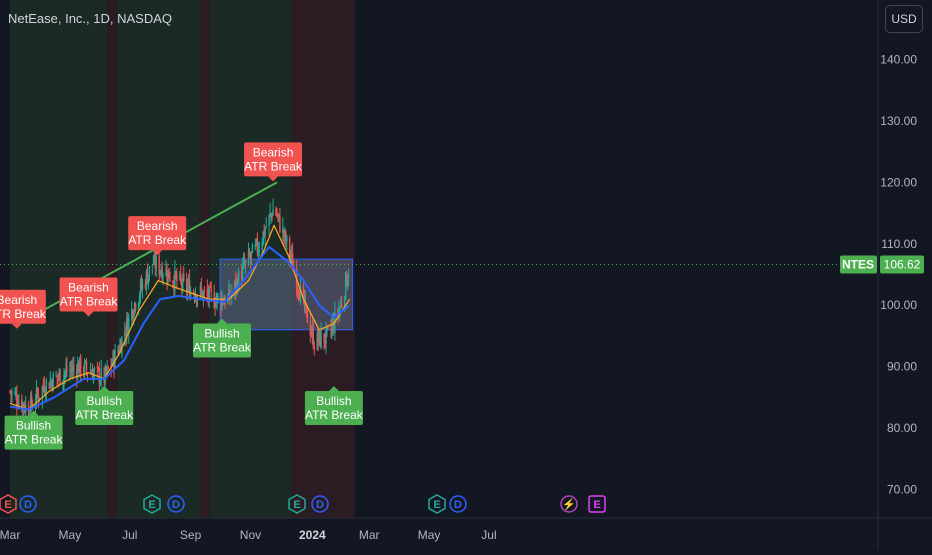 Image resolution: width=932 pixels, height=555 pixels. What do you see at coordinates (180, 328) in the screenshot?
I see `ema-slow-line` at bounding box center [180, 328].